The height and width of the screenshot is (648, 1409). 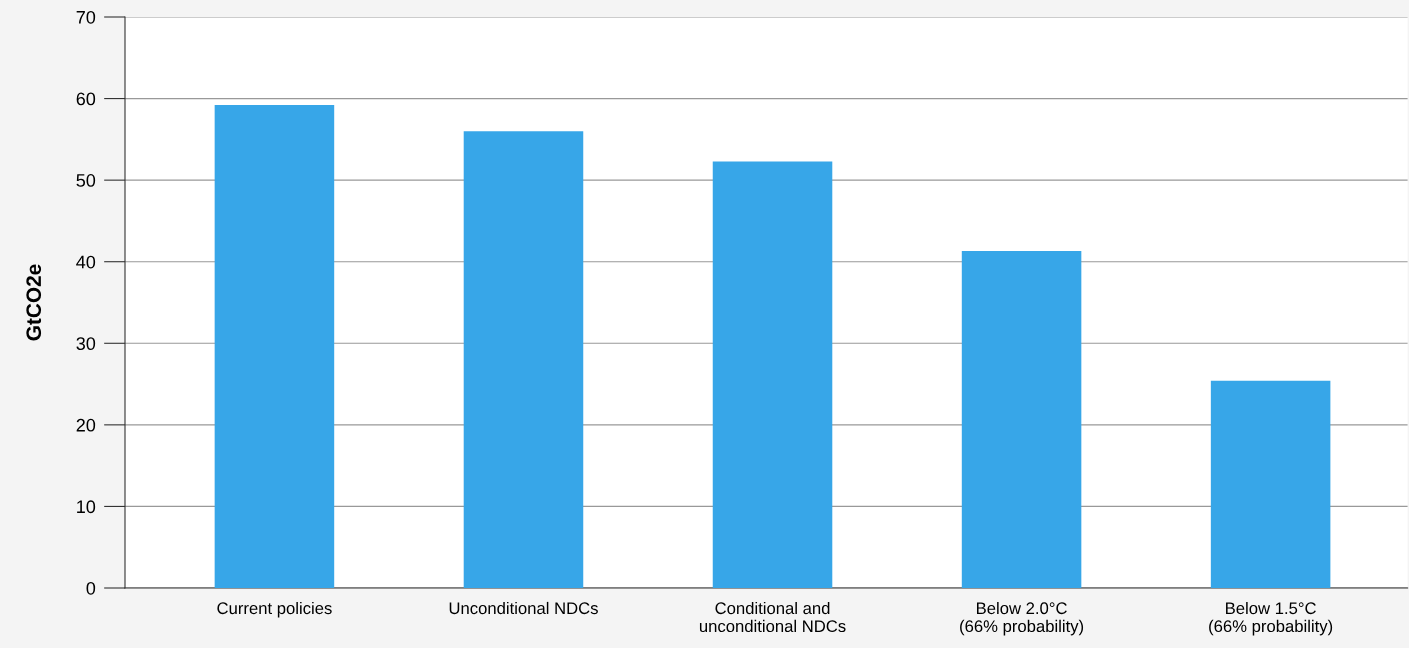 I want to click on y-tick-label: 60, so click(x=86, y=99).